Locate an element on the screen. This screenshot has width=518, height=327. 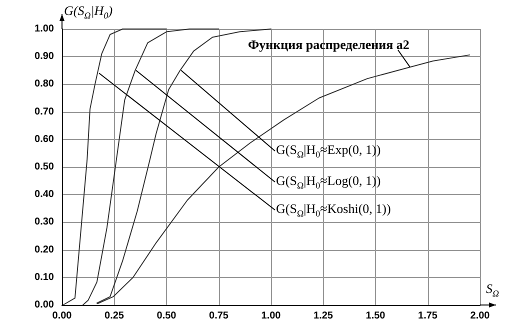
x-tick-label: 0.50 is located at coordinates (166, 316).